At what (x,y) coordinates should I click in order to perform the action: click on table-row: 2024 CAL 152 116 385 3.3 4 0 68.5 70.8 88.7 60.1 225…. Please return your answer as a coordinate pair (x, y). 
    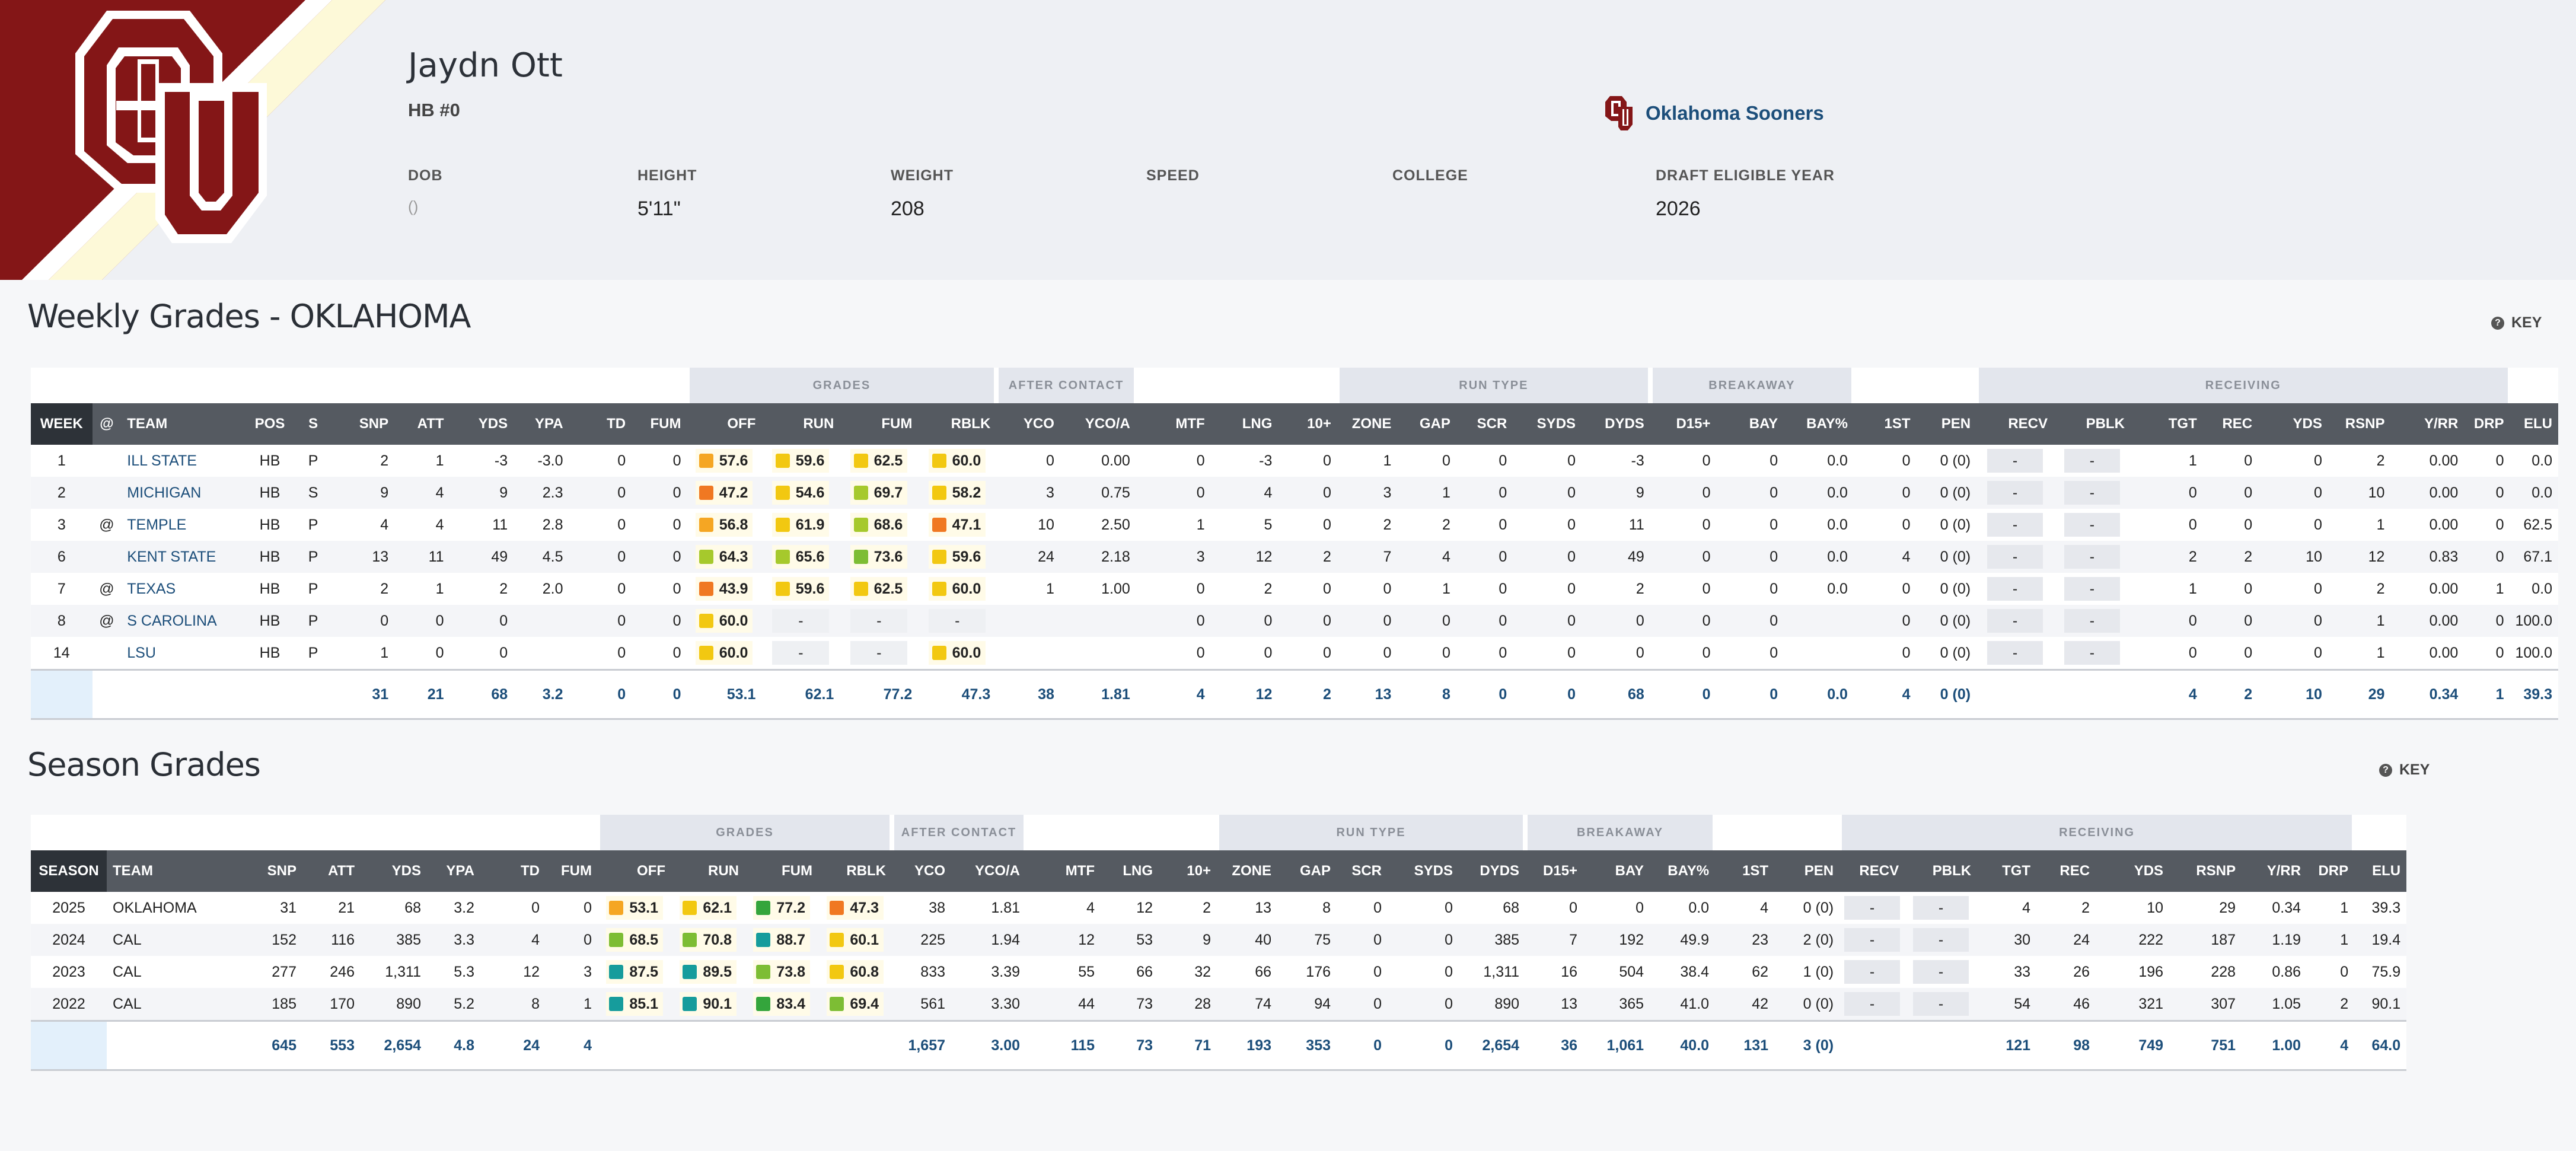
    Looking at the image, I should click on (1219, 940).